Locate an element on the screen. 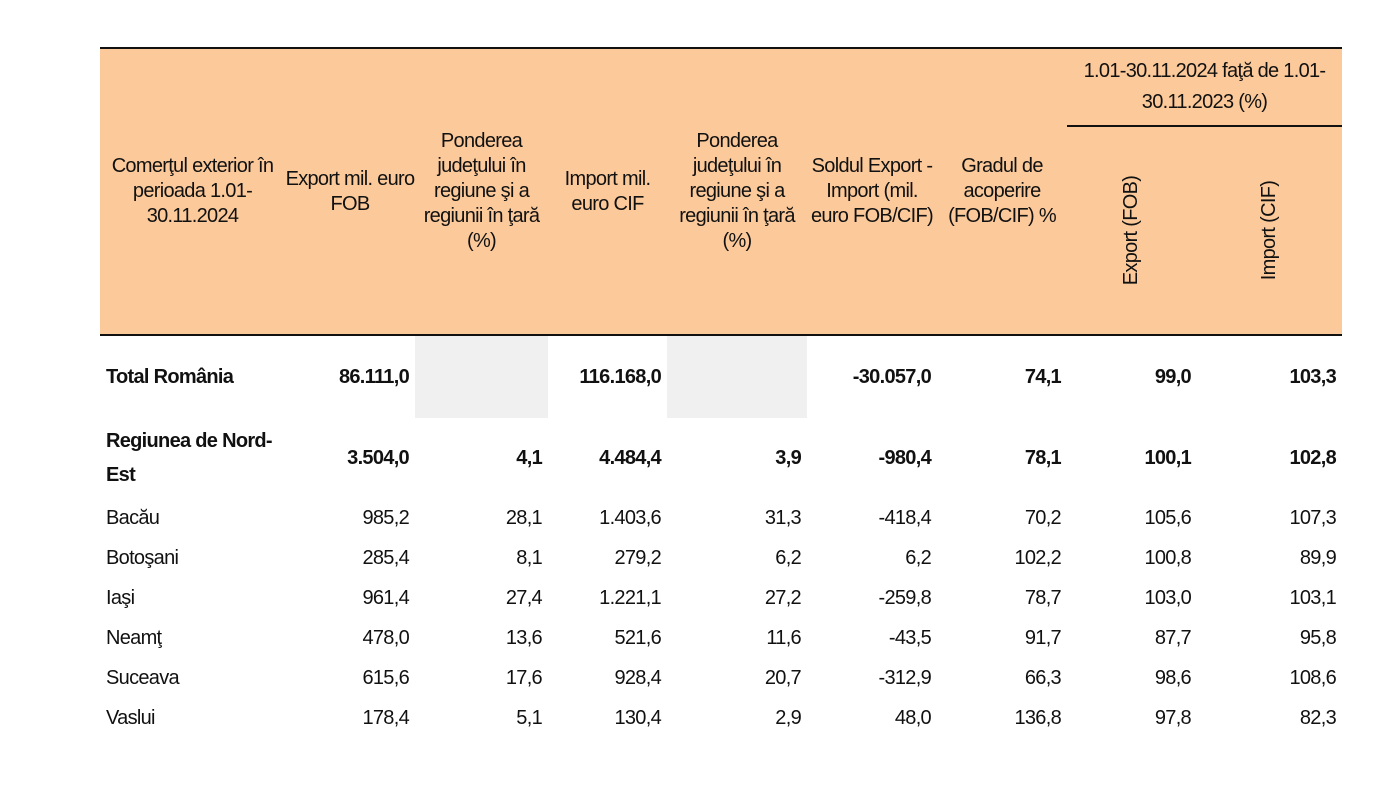 The image size is (1386, 800). cell-label: Regiunea de Nord-Est is located at coordinates (189, 458).